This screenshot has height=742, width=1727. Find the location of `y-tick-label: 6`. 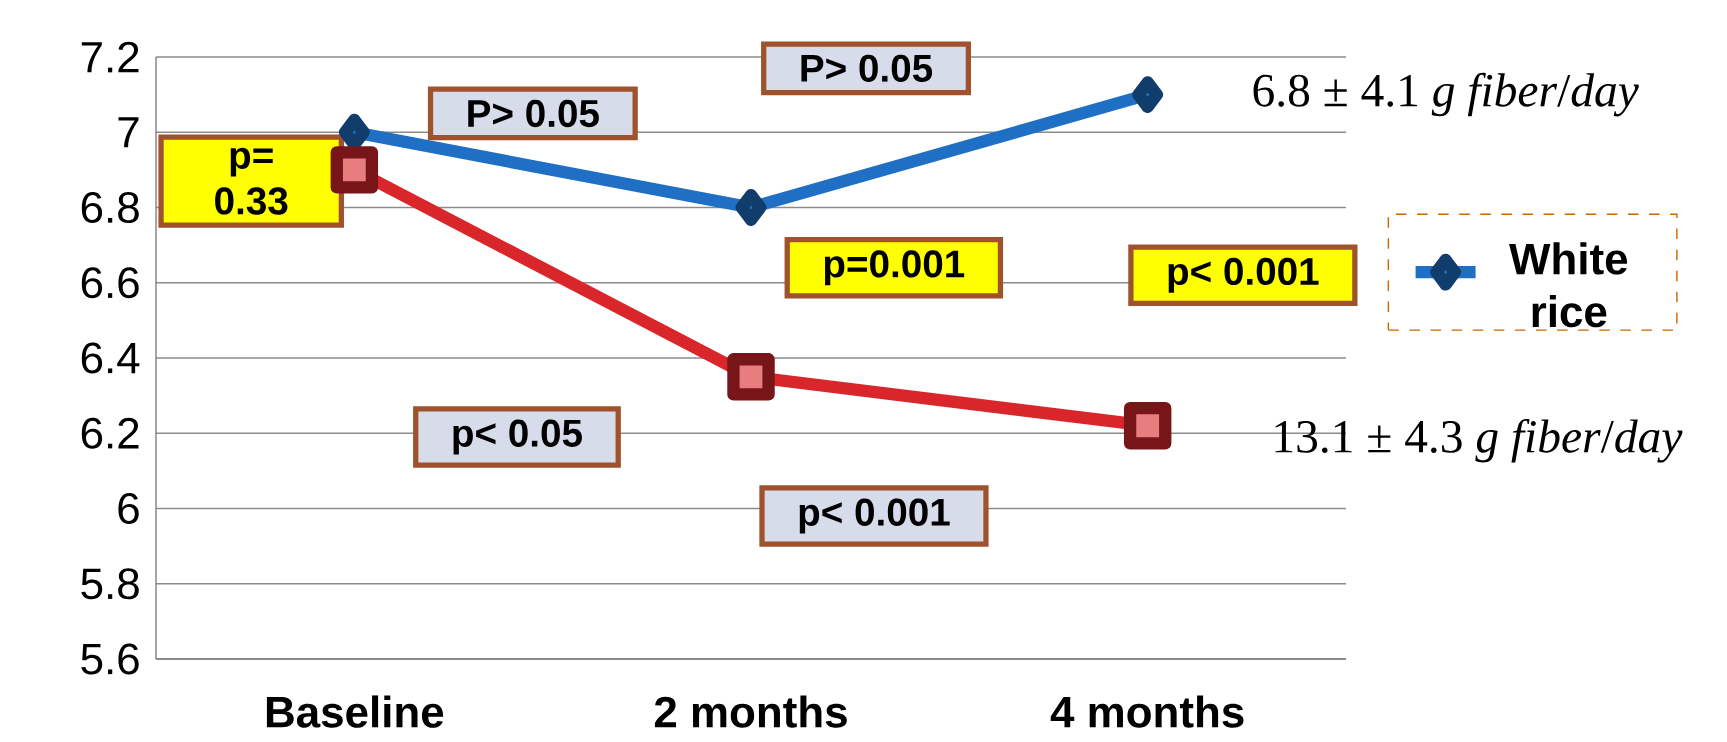

y-tick-label: 6 is located at coordinates (128, 508).